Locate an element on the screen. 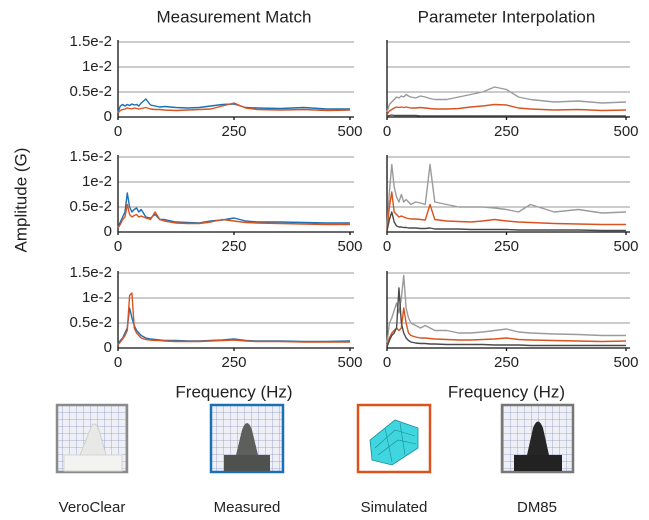  sample-measured is located at coordinates (247, 438).